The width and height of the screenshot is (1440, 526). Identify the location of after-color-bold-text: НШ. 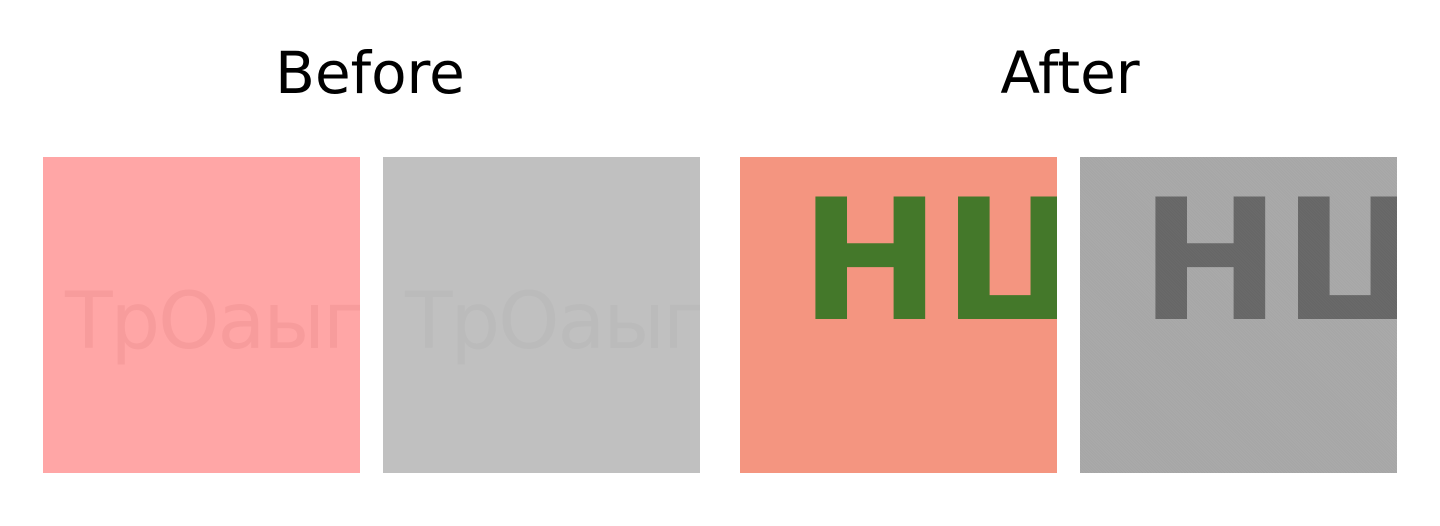
(928, 261).